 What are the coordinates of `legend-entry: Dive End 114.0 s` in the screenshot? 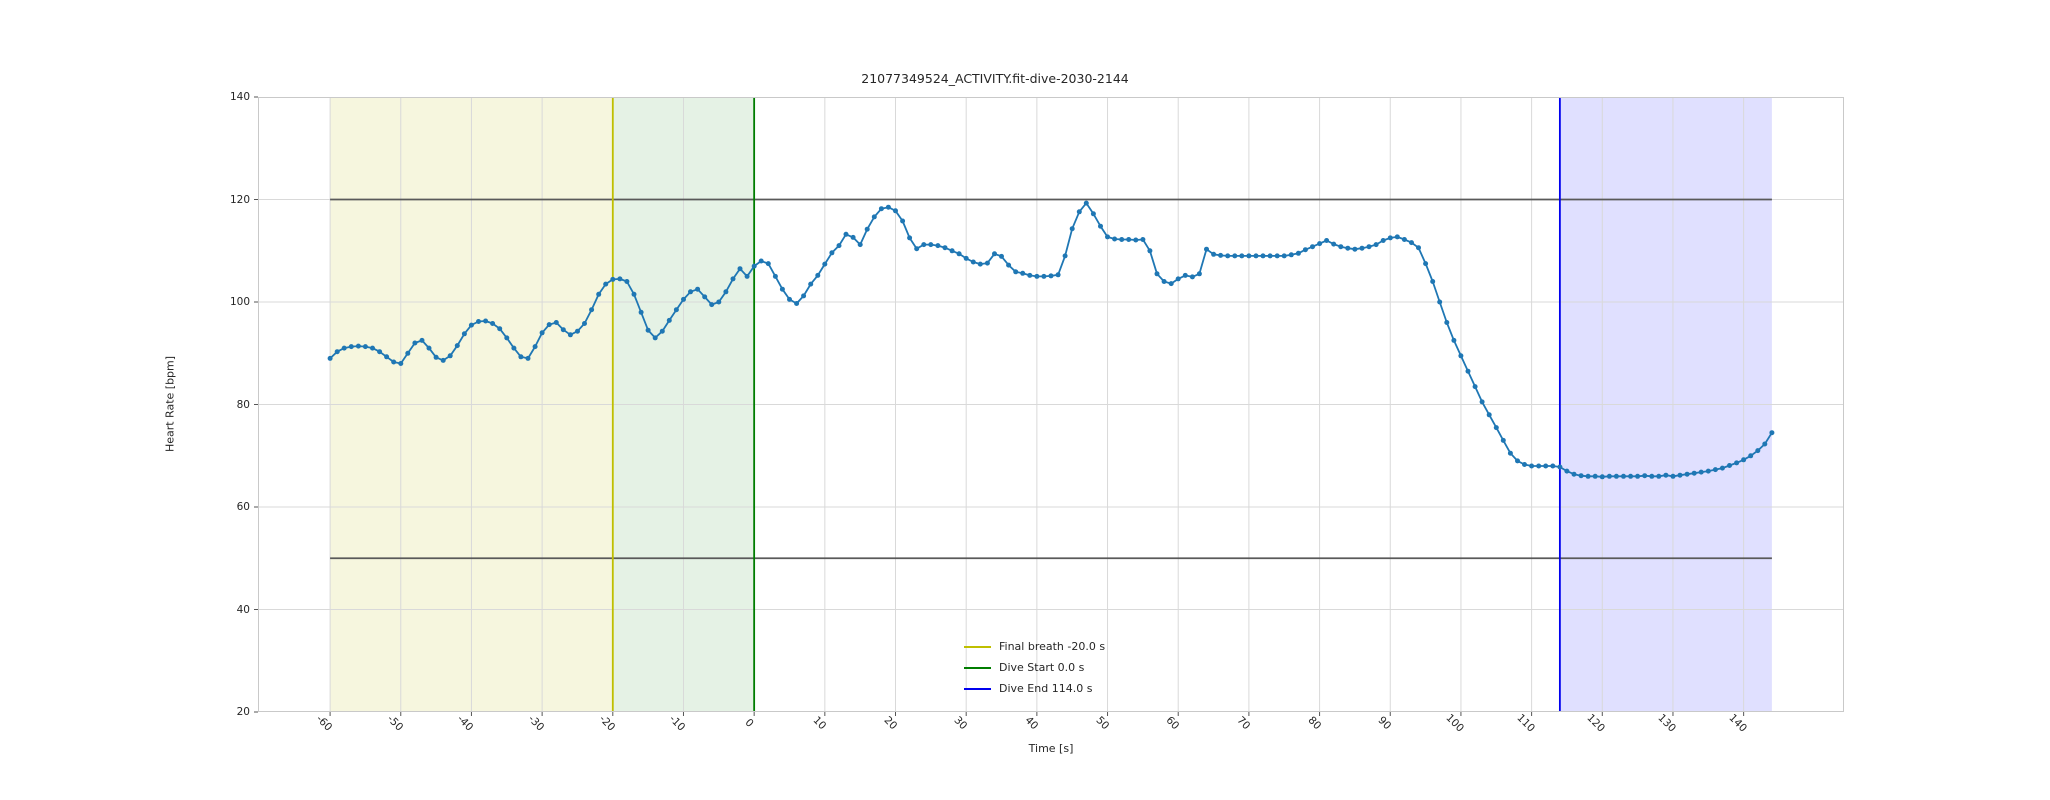 It's located at (1034, 688).